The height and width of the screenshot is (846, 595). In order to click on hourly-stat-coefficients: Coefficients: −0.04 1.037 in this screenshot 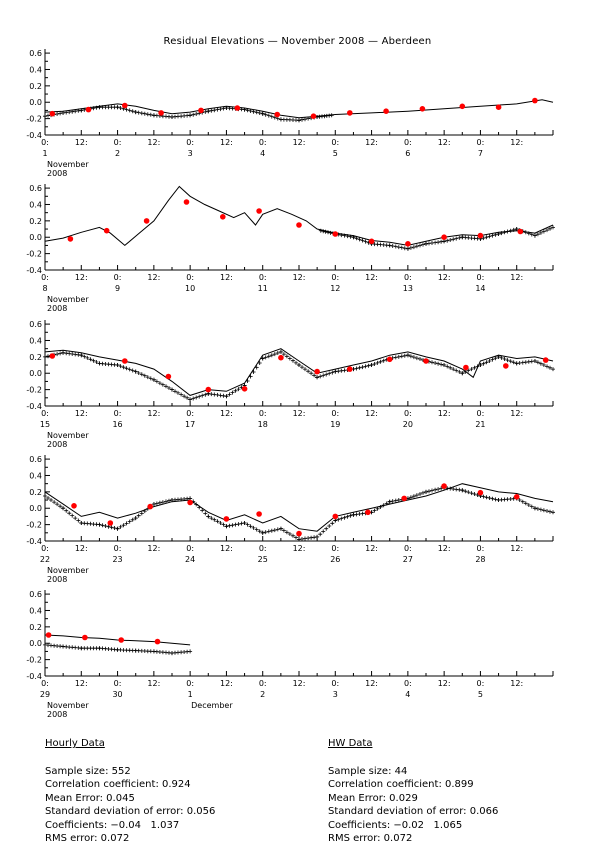, I will do `click(112, 825)`.